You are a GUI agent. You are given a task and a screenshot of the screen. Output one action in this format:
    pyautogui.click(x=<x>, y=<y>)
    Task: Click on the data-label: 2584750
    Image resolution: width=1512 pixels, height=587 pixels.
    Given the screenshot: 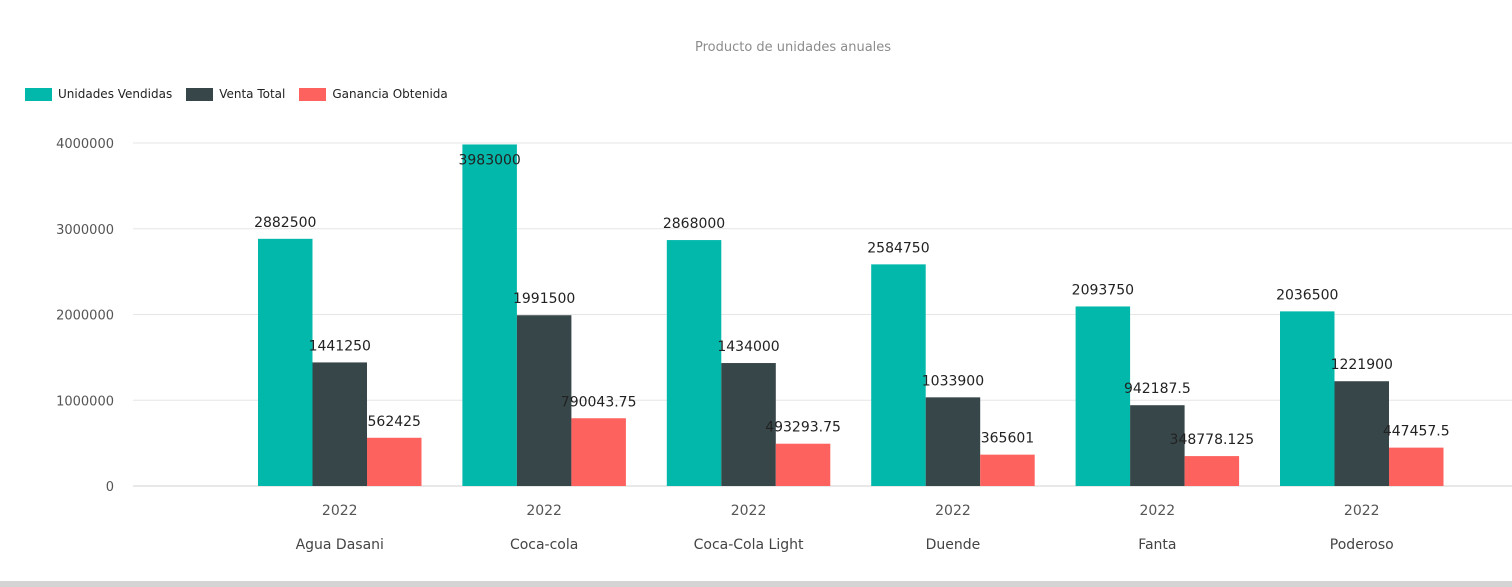 What is the action you would take?
    pyautogui.click(x=898, y=248)
    